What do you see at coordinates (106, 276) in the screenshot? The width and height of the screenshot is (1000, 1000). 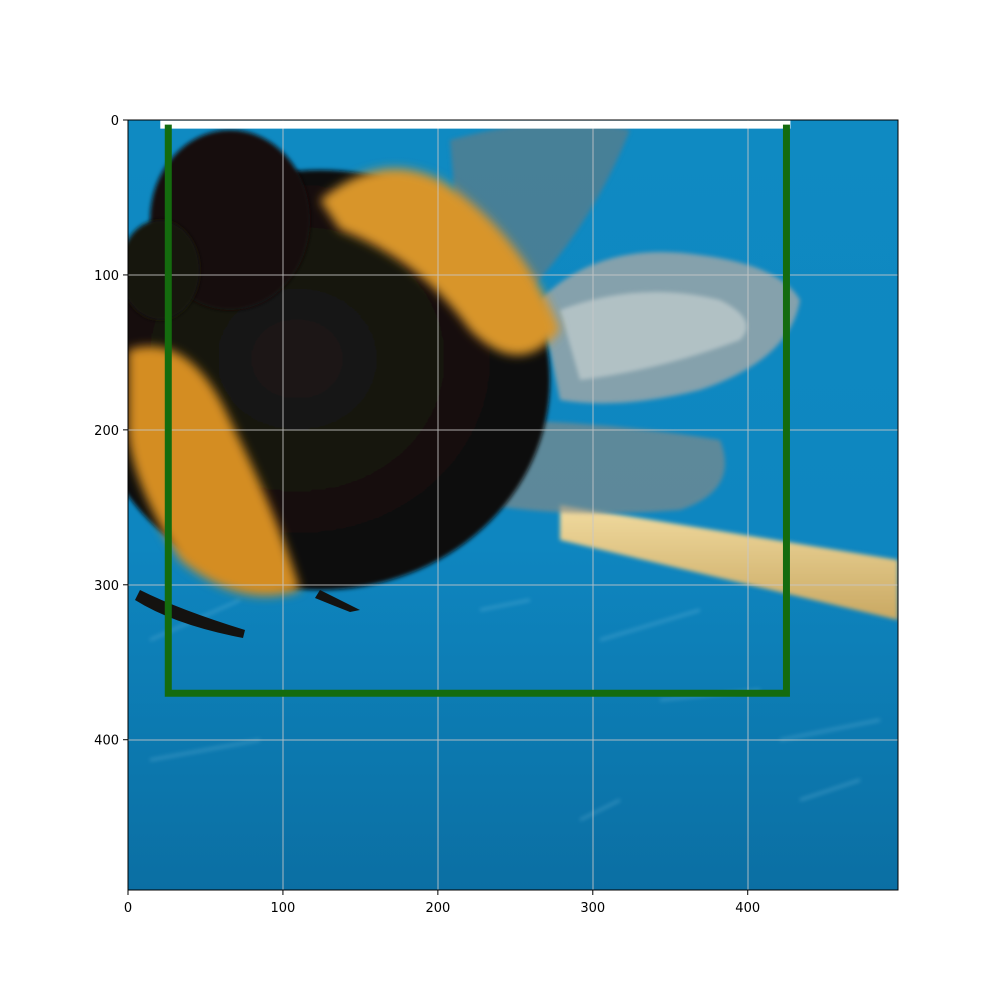 I see `y-tick-label: 100` at bounding box center [106, 276].